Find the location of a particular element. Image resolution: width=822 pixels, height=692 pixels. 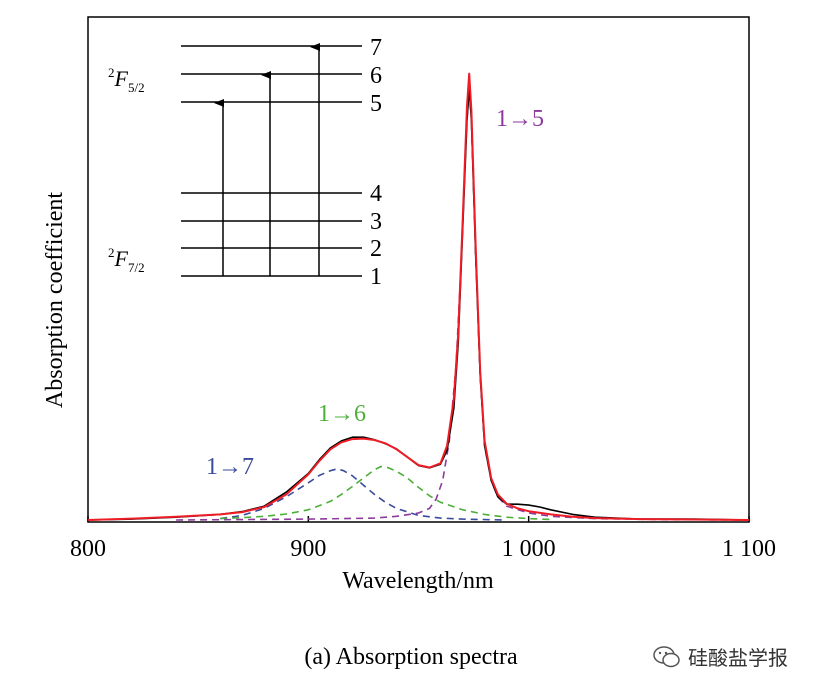

wechat-icon is located at coordinates (666, 656).